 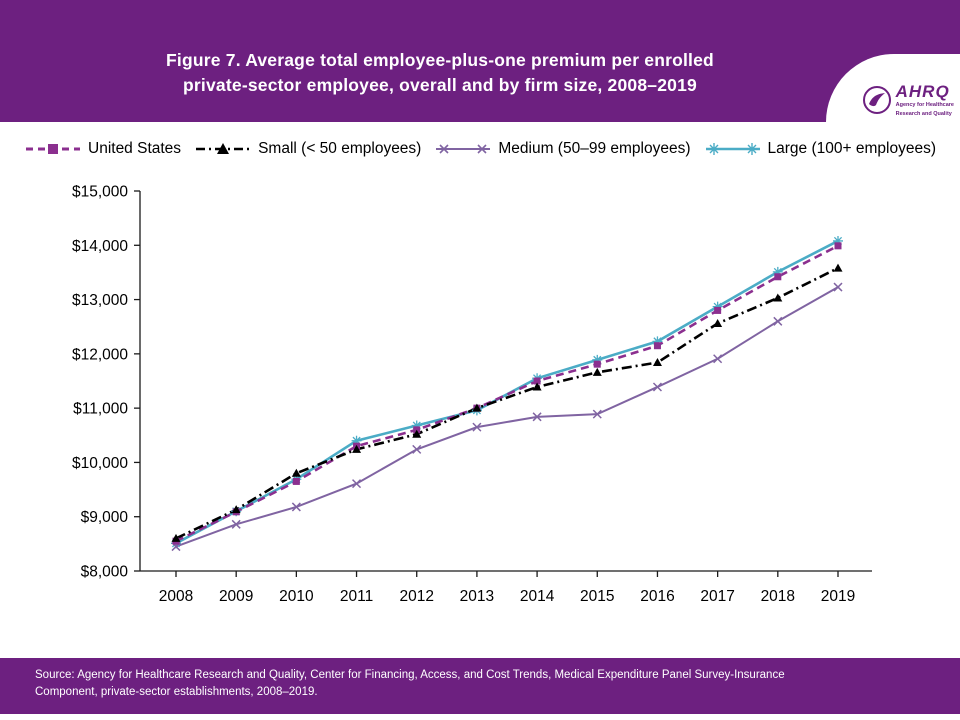 I want to click on y-tick-label: $8,000, so click(x=105, y=572).